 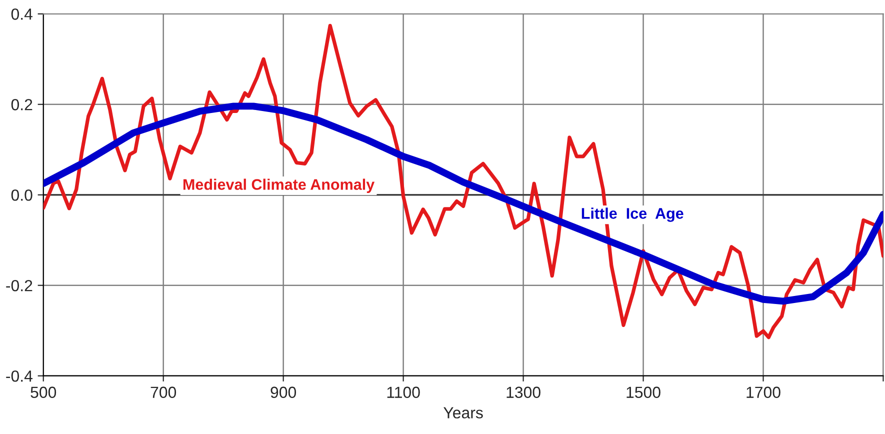 I want to click on x-tick-label: 1700, so click(x=763, y=392).